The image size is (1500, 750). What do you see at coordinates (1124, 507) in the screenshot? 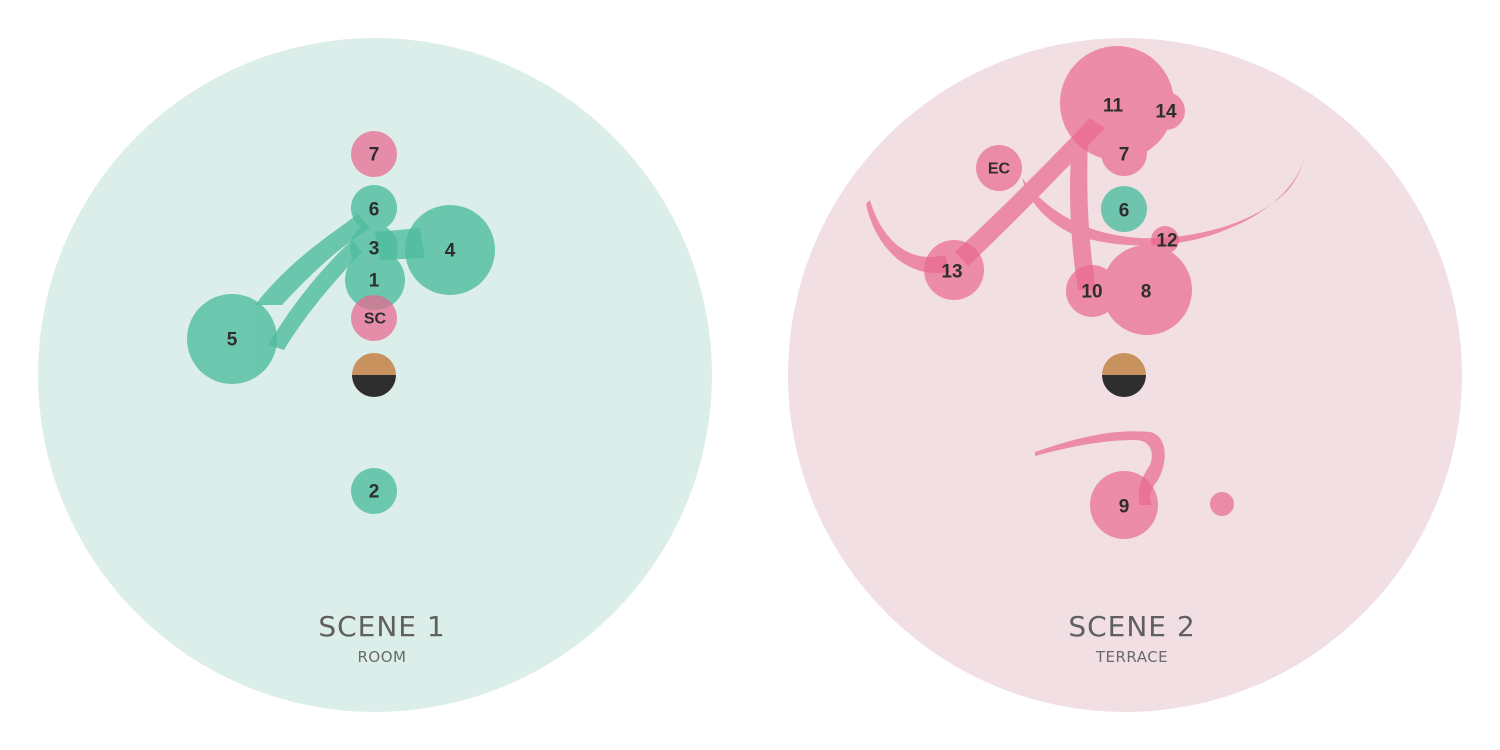
I see `label-9: 9` at bounding box center [1124, 507].